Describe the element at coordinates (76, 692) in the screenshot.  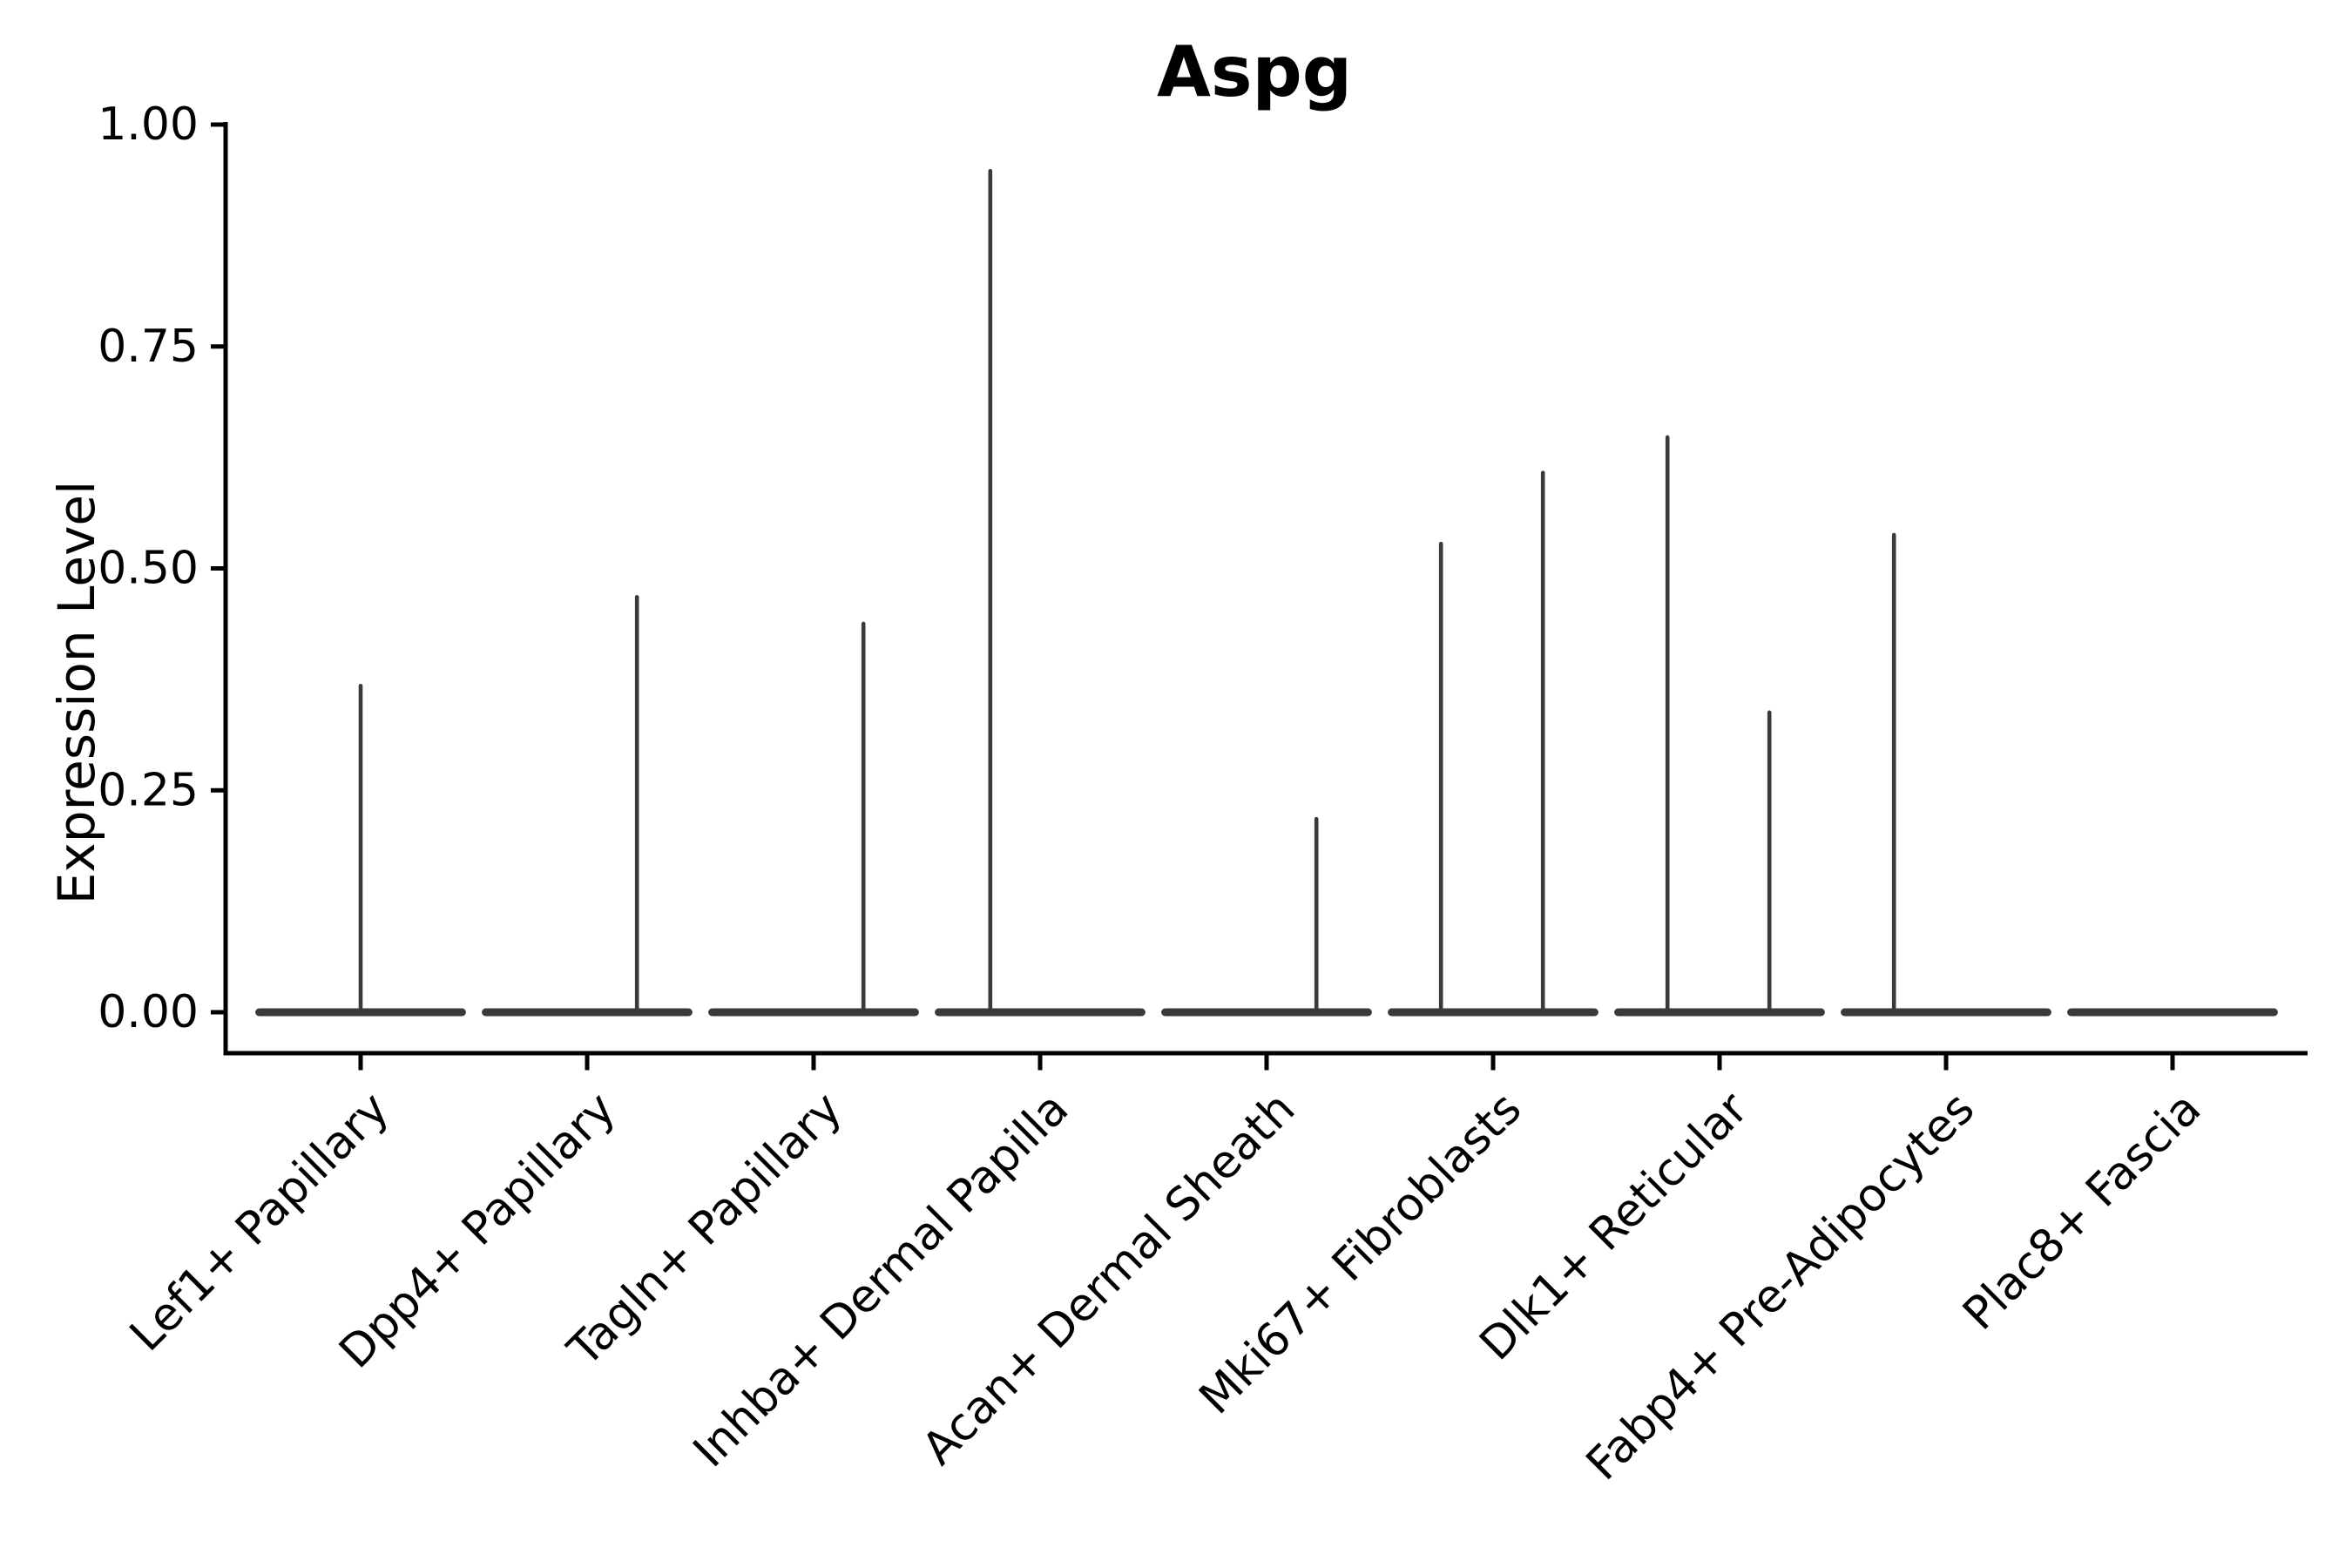
I see `y-axis-label: Expression Level` at that location.